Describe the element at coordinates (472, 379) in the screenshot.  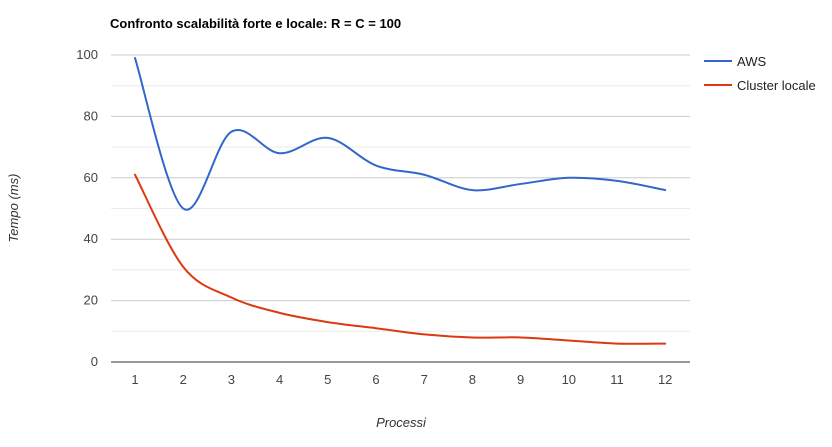
I see `x-tick-label: 8` at that location.